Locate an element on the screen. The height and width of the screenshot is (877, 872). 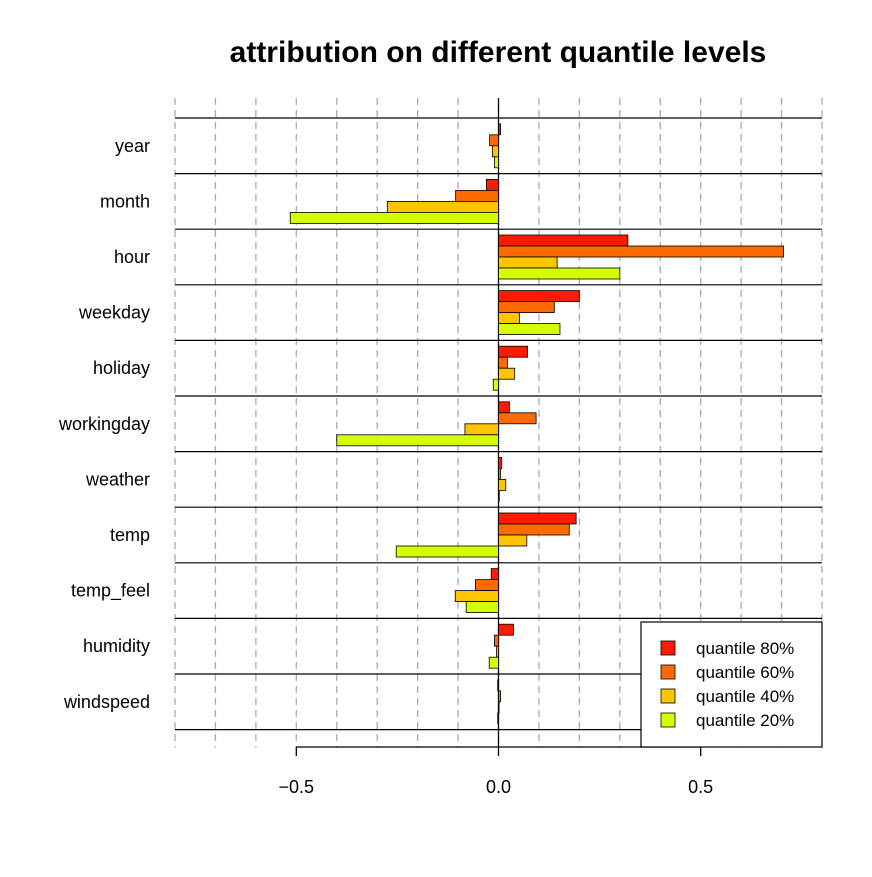
legend-label: quantile 40% is located at coordinates (745, 696).